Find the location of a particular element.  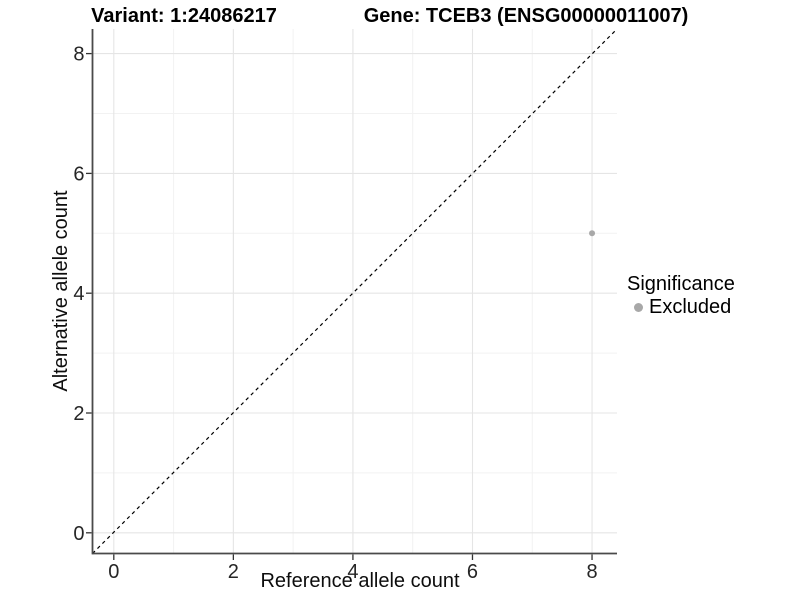

y-tick-label: 6 is located at coordinates (78, 174).